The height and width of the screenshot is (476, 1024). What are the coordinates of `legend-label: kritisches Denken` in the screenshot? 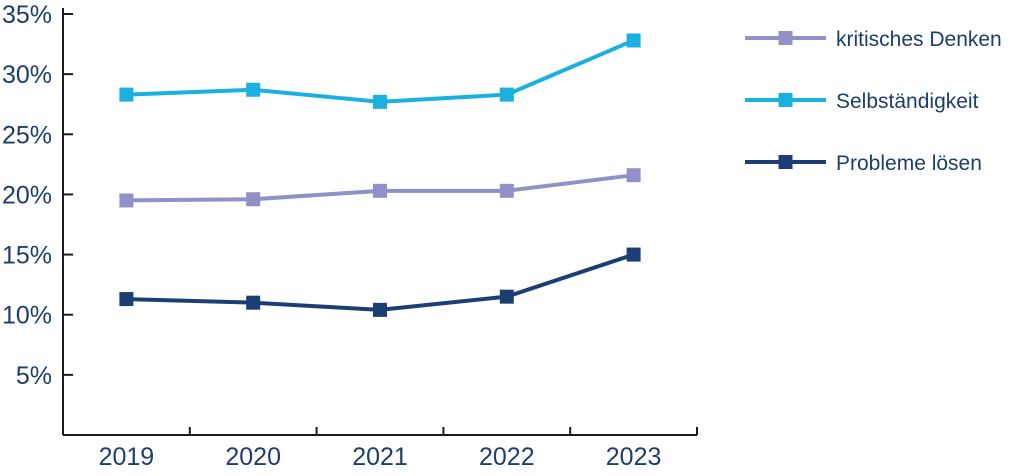 It's located at (919, 39).